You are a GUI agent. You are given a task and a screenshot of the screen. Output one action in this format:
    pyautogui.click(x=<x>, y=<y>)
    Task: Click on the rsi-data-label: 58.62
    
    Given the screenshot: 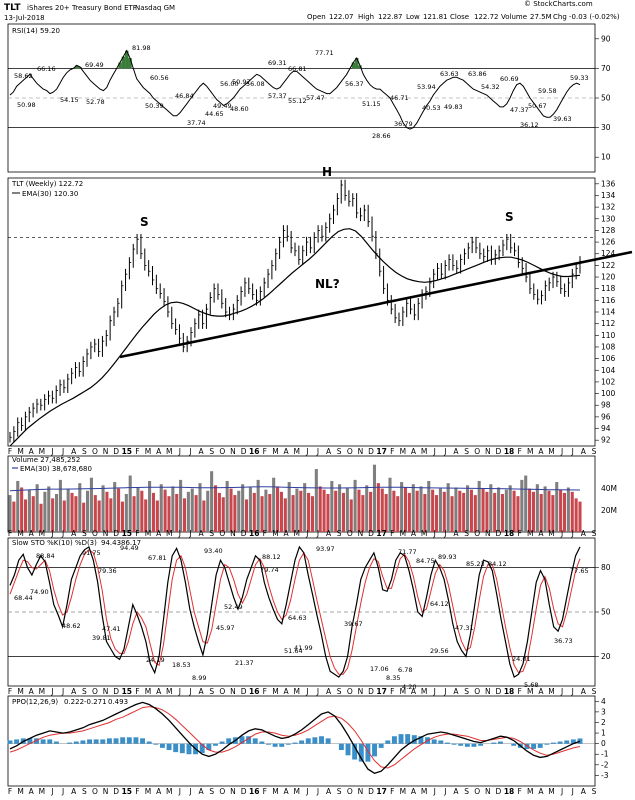 What is the action you would take?
    pyautogui.click(x=23, y=76)
    